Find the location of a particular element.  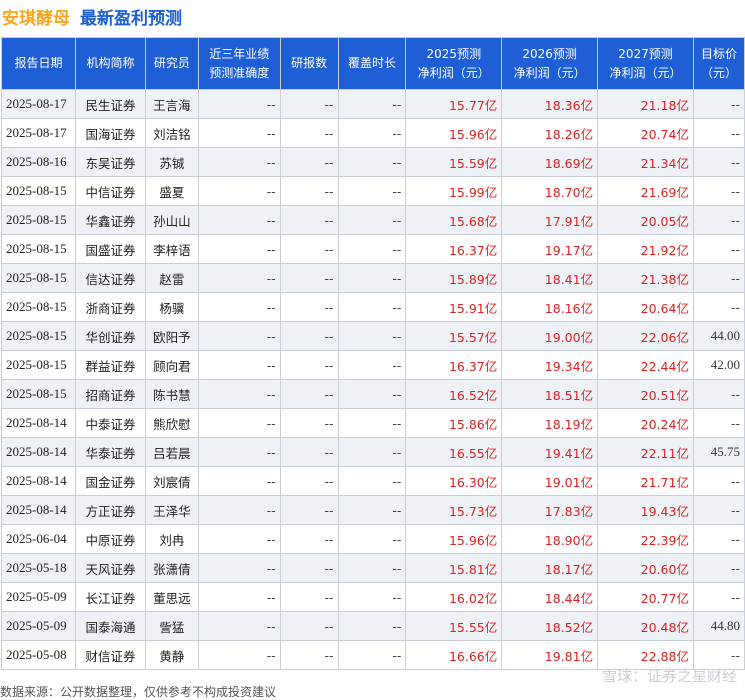

cell-forecast-2026: 17.91亿 is located at coordinates (550, 220).